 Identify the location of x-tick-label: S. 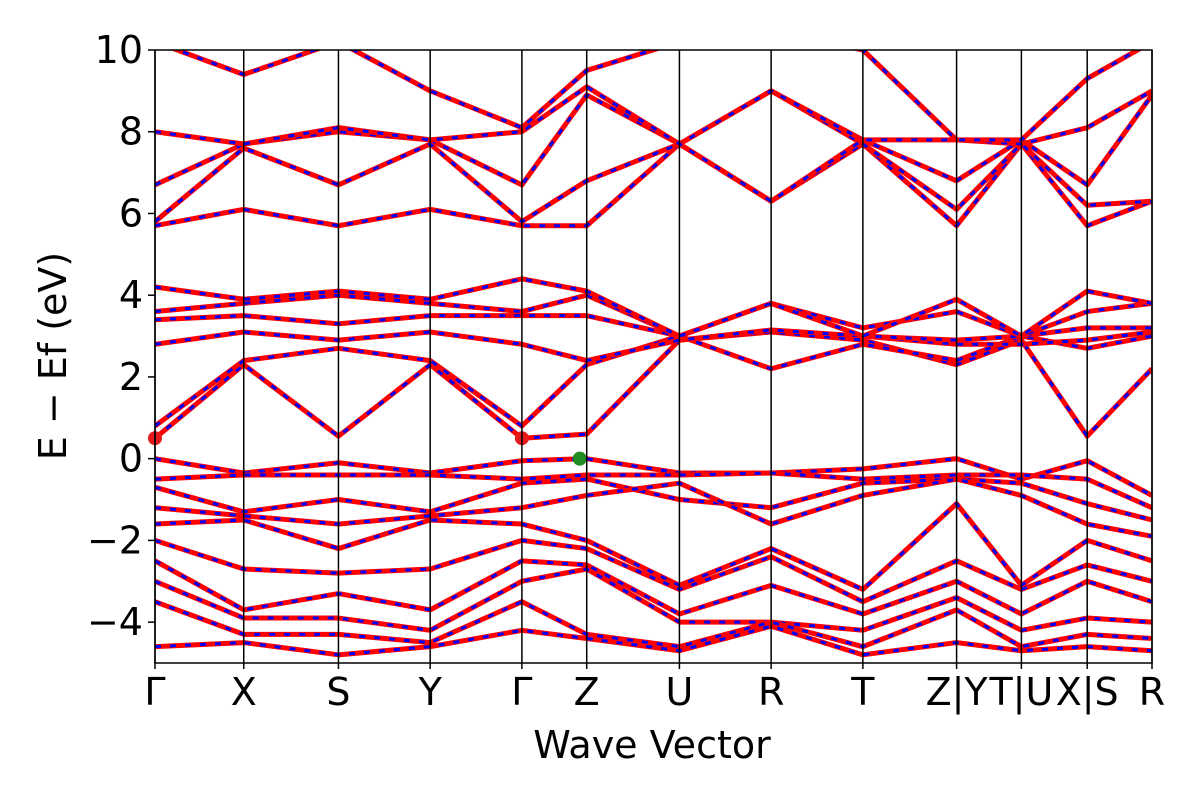
(338, 692).